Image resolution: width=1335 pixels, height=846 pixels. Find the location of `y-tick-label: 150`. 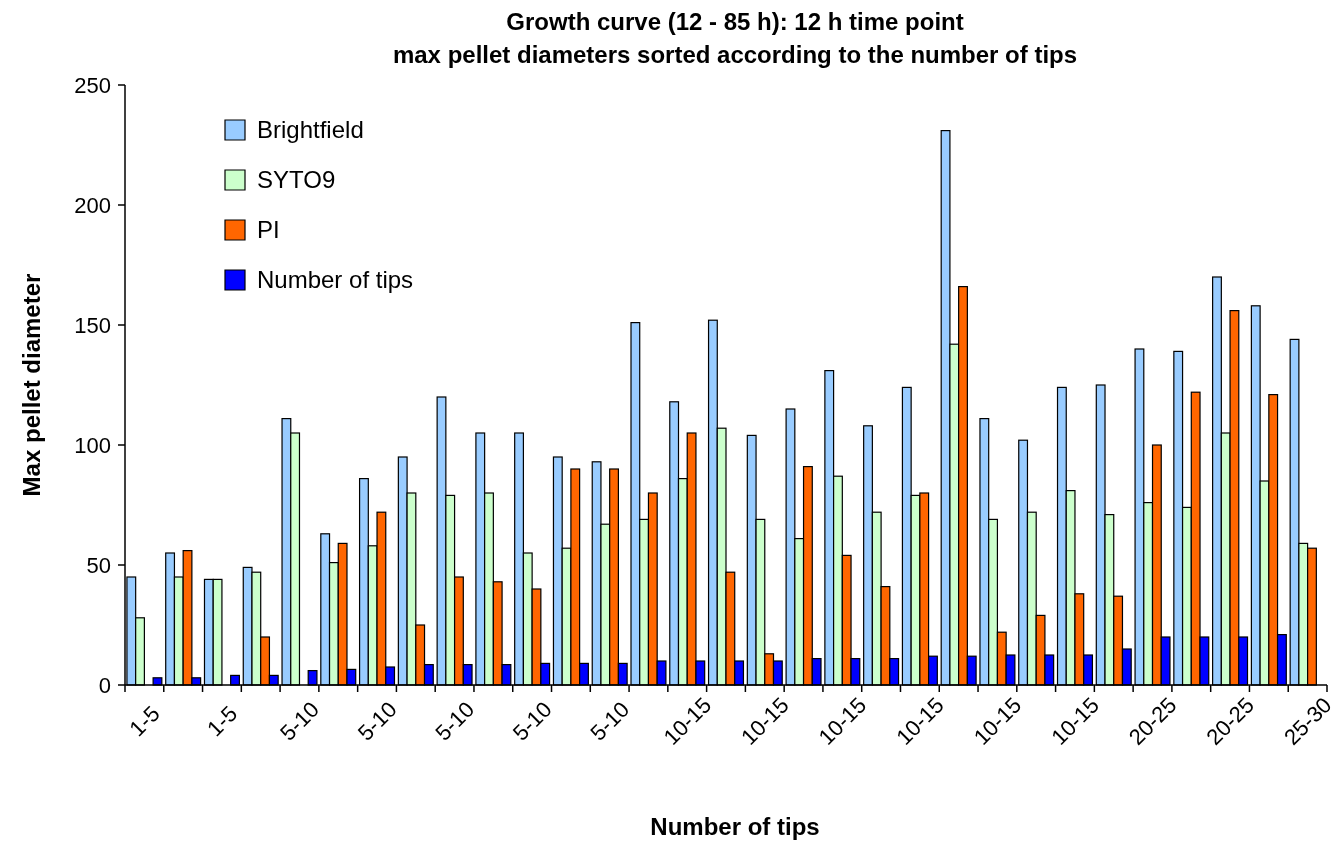

y-tick-label: 150 is located at coordinates (92, 325).